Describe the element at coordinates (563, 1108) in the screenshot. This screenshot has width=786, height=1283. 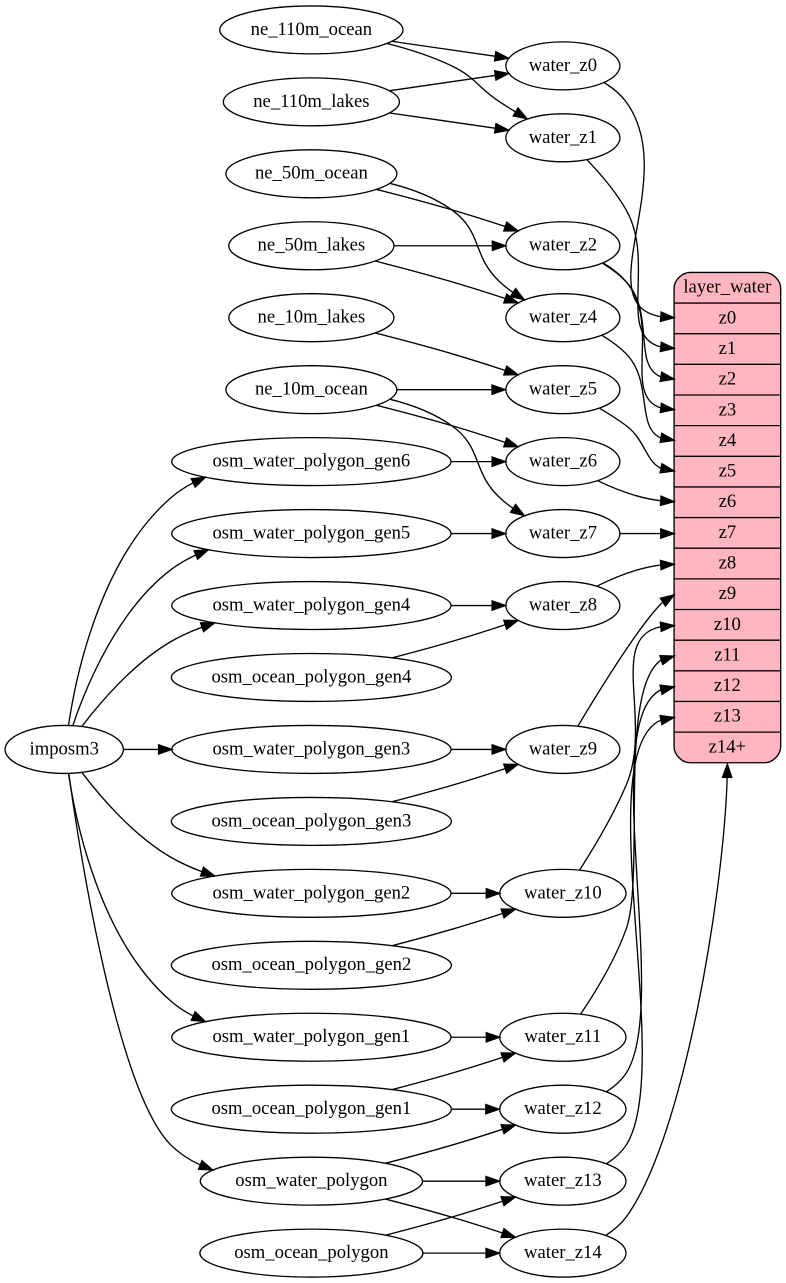
I see `svg-text: water_z12` at that location.